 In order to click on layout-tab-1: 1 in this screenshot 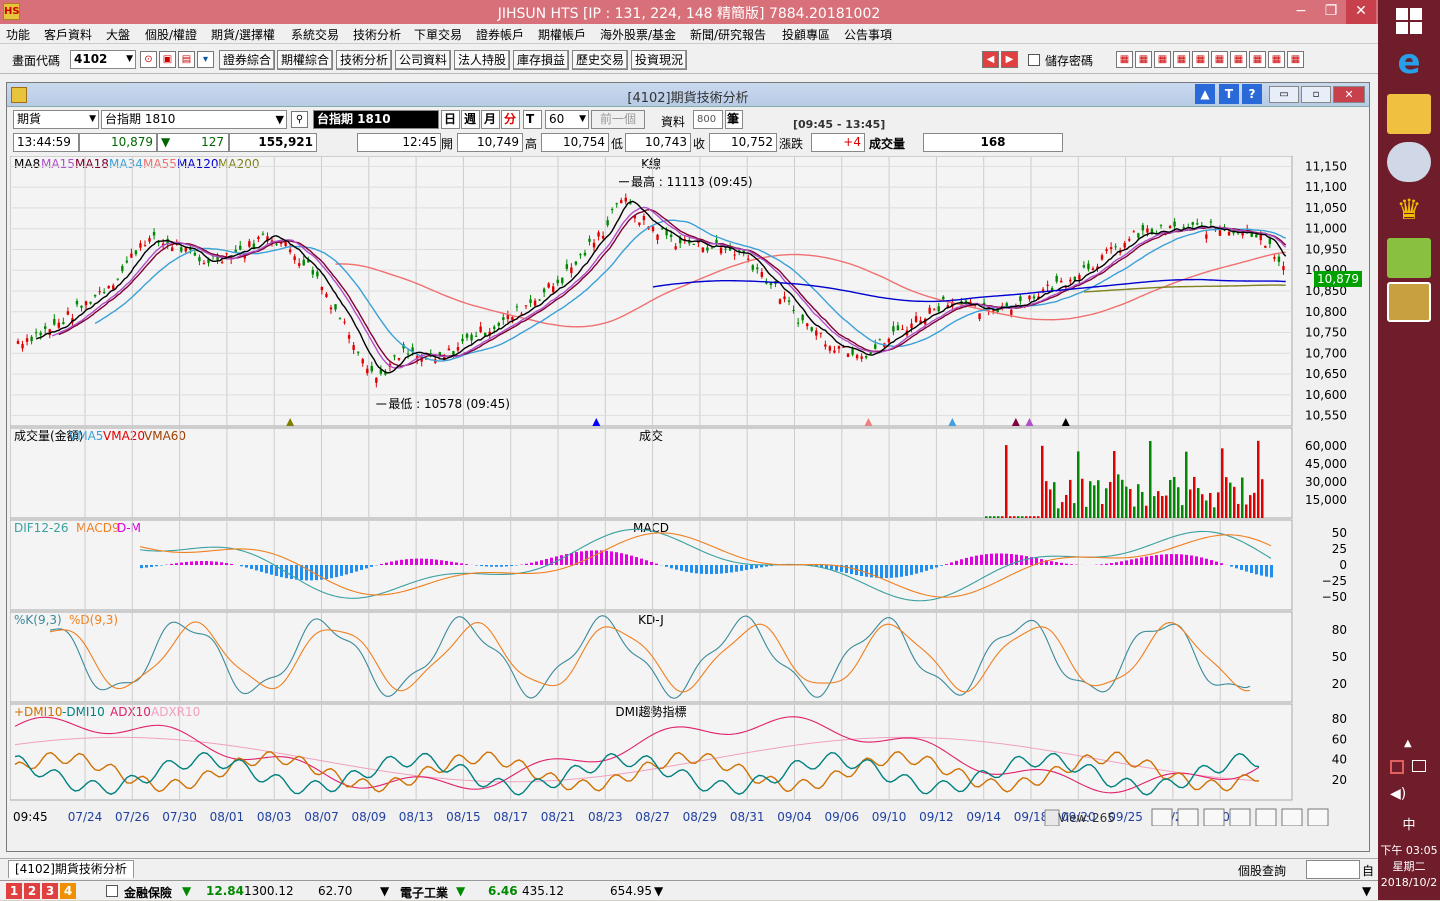, I will do `click(14, 891)`.